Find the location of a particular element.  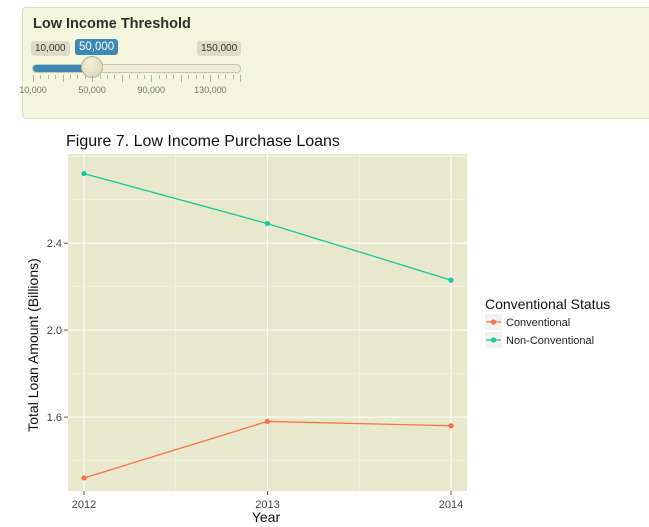

slider-tick-label: 10,000 is located at coordinates (33, 90).